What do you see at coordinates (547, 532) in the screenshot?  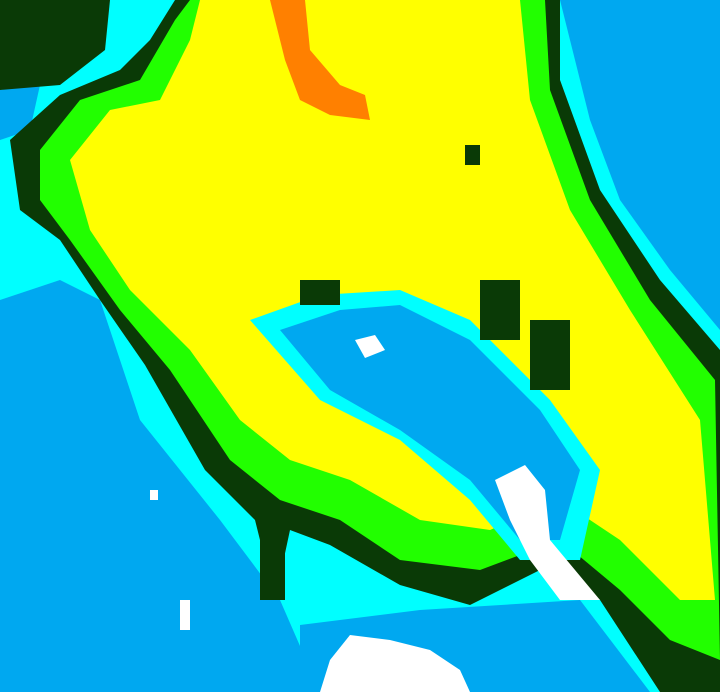 I see `white-patch-east` at bounding box center [547, 532].